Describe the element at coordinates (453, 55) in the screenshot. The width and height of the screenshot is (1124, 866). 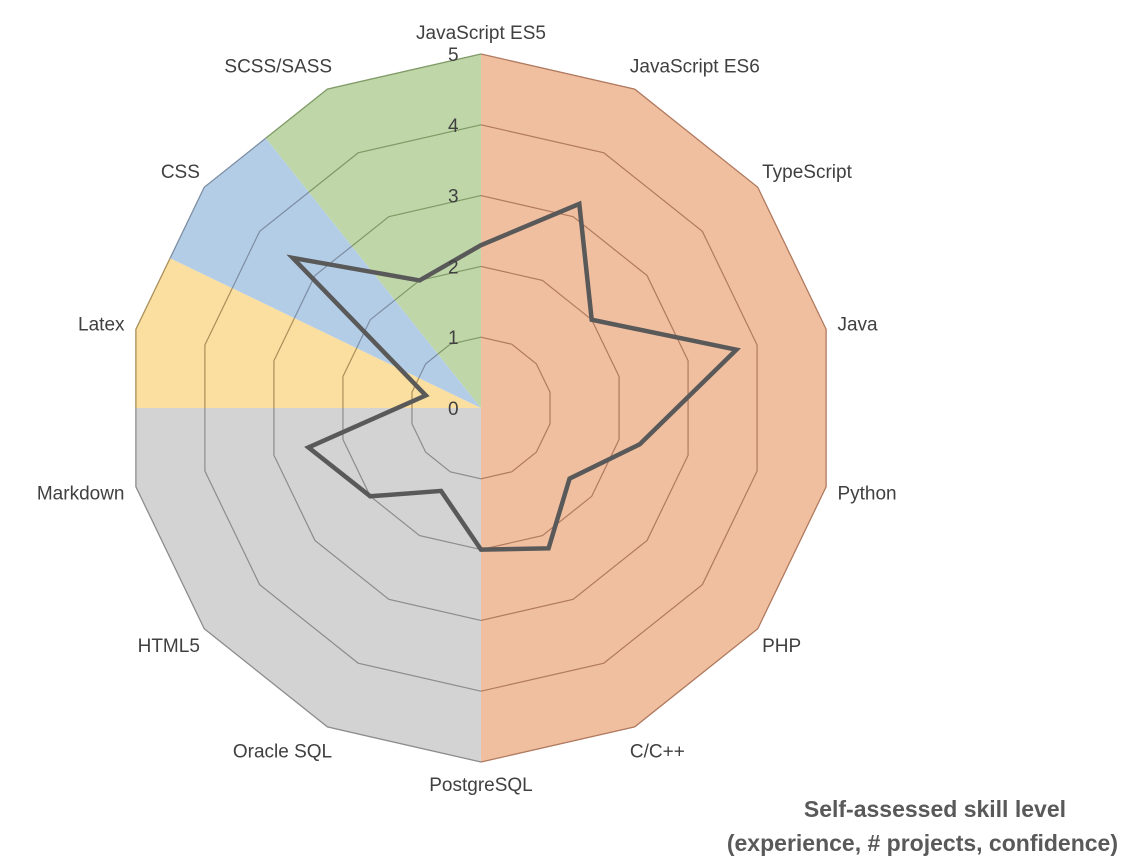
I see `tick-label-5: 5` at that location.